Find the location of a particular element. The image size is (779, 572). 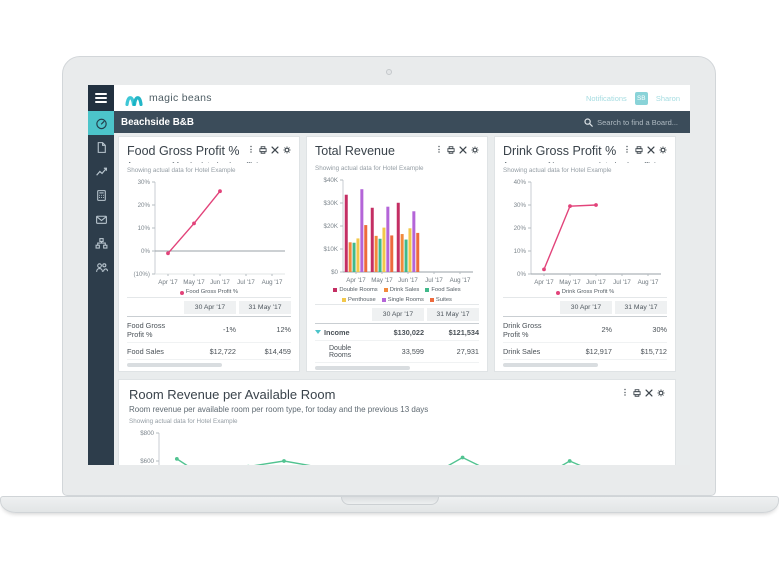

svg-text: $0 is located at coordinates (334, 272).